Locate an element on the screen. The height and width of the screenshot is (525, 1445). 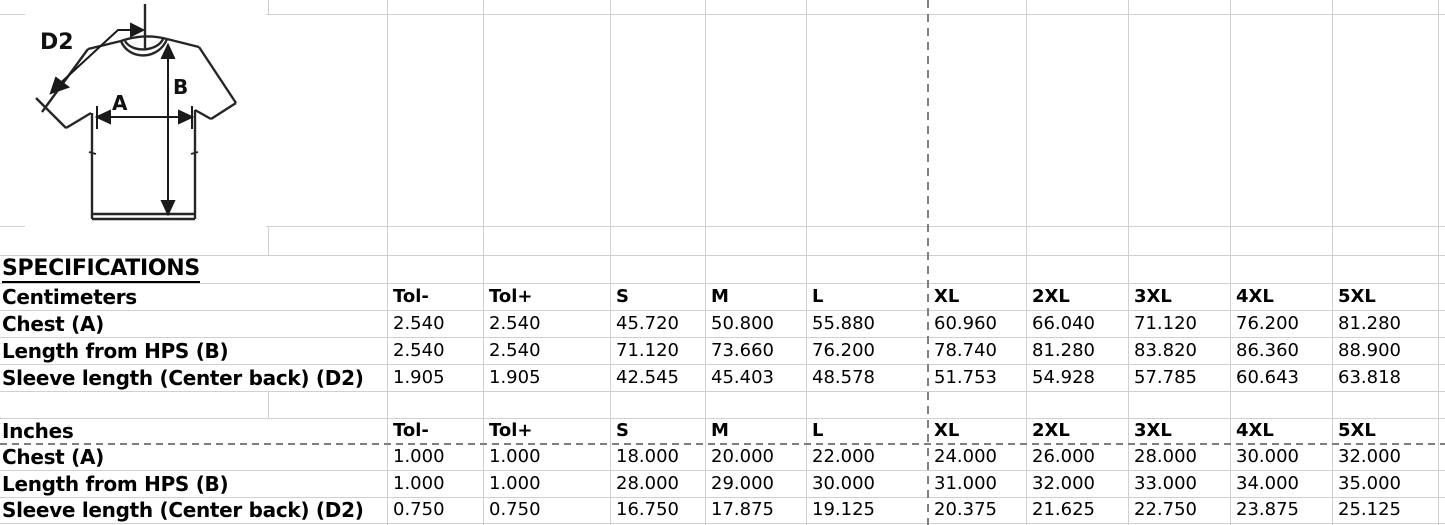
value-cell-inches-1-s: 28.000 is located at coordinates (647, 483).